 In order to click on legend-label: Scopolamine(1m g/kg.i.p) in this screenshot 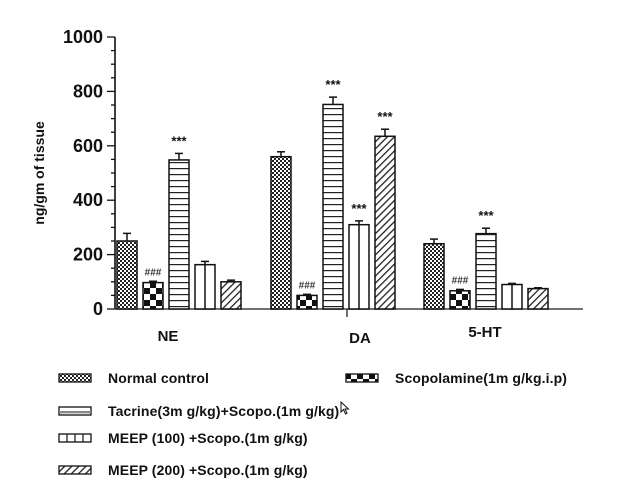, I will do `click(481, 378)`.